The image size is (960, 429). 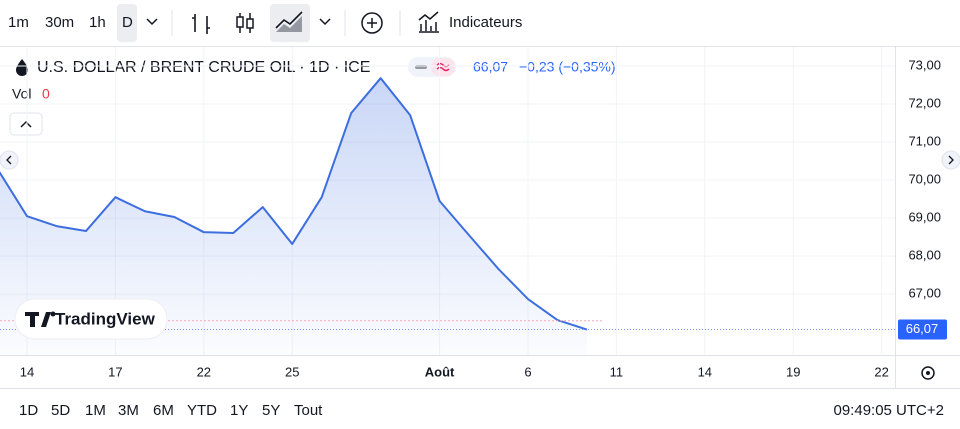 What do you see at coordinates (38, 319) in the screenshot?
I see `logo-icon` at bounding box center [38, 319].